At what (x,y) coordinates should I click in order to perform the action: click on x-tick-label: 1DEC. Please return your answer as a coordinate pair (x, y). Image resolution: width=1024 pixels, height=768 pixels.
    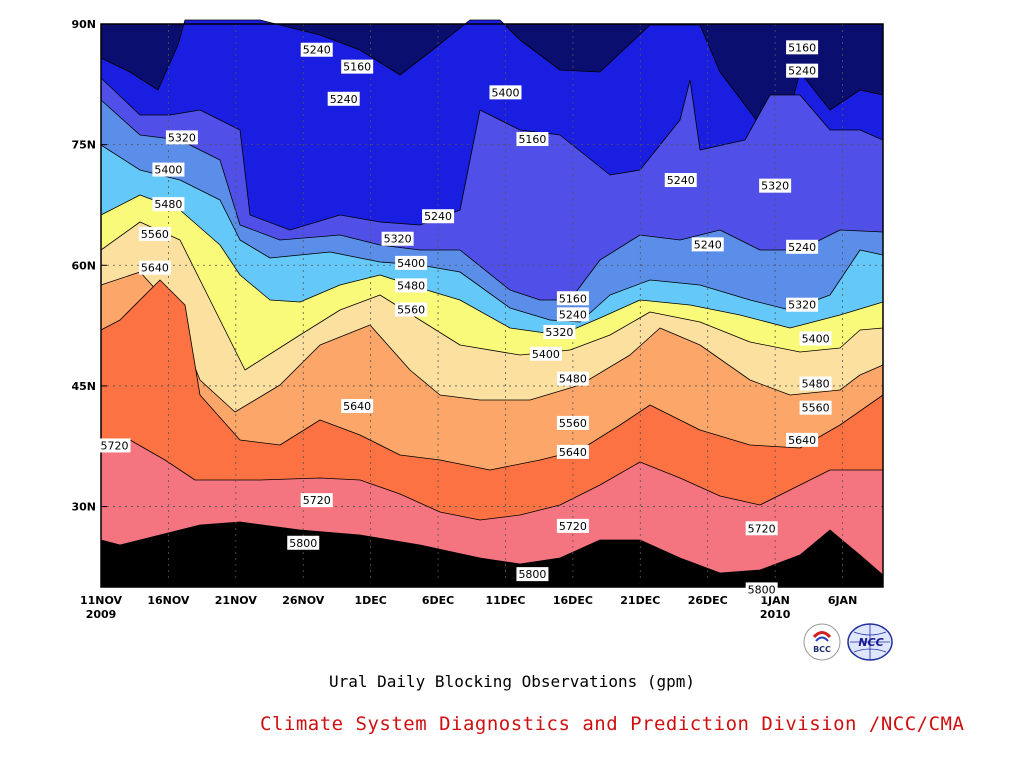
    Looking at the image, I should click on (370, 600).